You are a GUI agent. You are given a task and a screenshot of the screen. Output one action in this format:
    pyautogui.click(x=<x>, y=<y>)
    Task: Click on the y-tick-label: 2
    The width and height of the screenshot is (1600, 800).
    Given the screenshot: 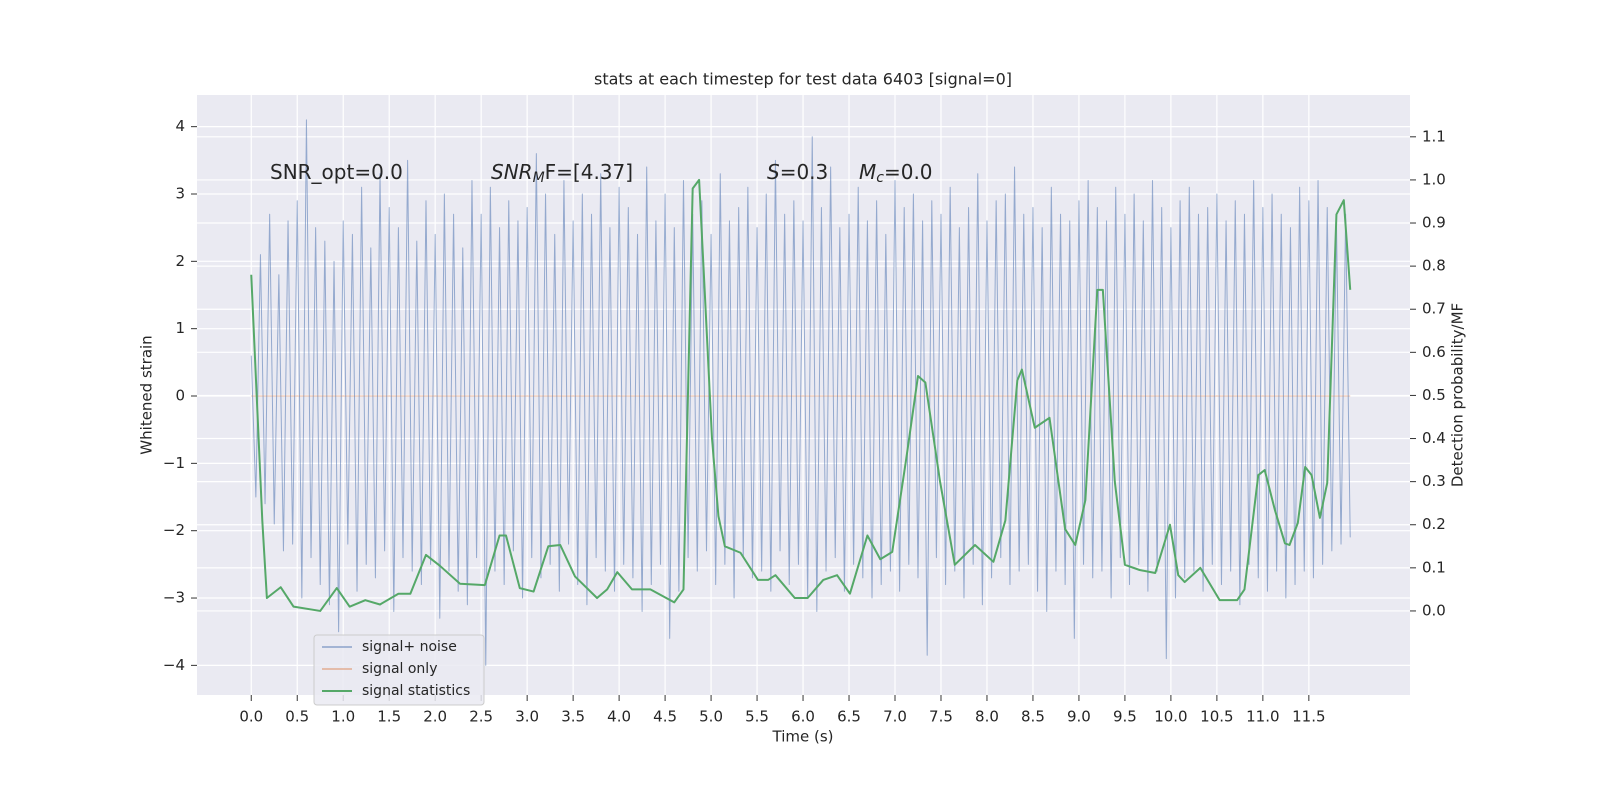 What is the action you would take?
    pyautogui.click(x=180, y=261)
    